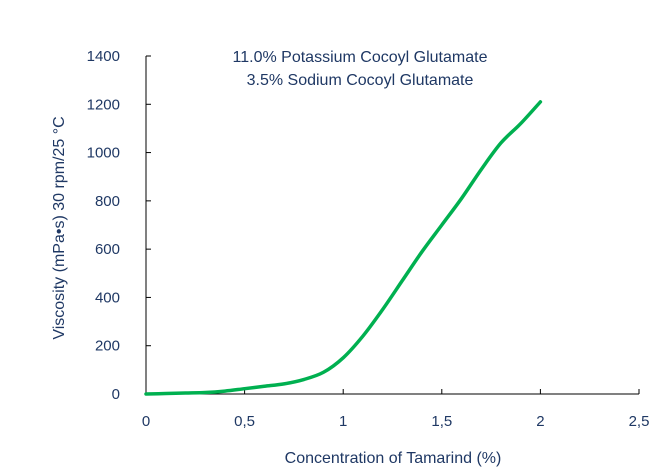 The image size is (669, 473). Describe the element at coordinates (639, 421) in the screenshot. I see `x-tick-label: 2,5` at that location.